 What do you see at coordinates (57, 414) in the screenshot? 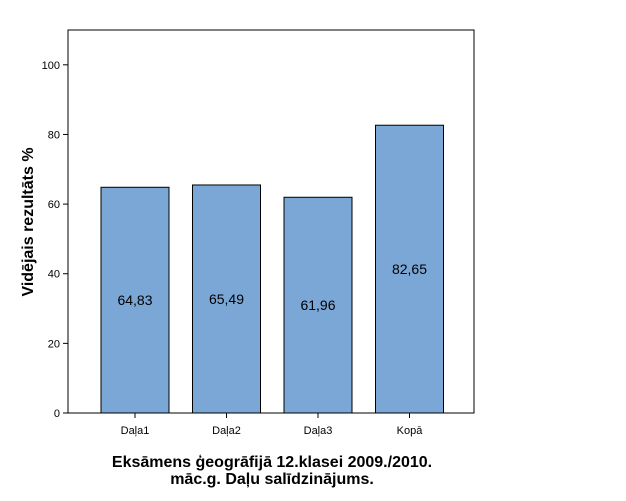
I see `y-tick-label: 0` at bounding box center [57, 414].